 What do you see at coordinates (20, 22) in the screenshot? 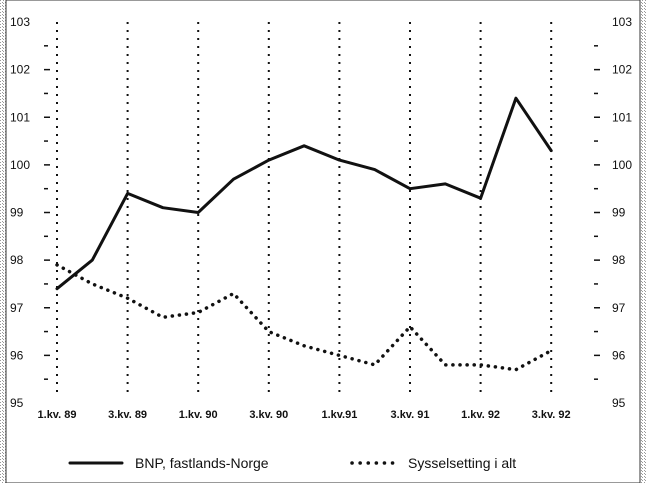
I see `y-tick-label-left: 103` at bounding box center [20, 22].